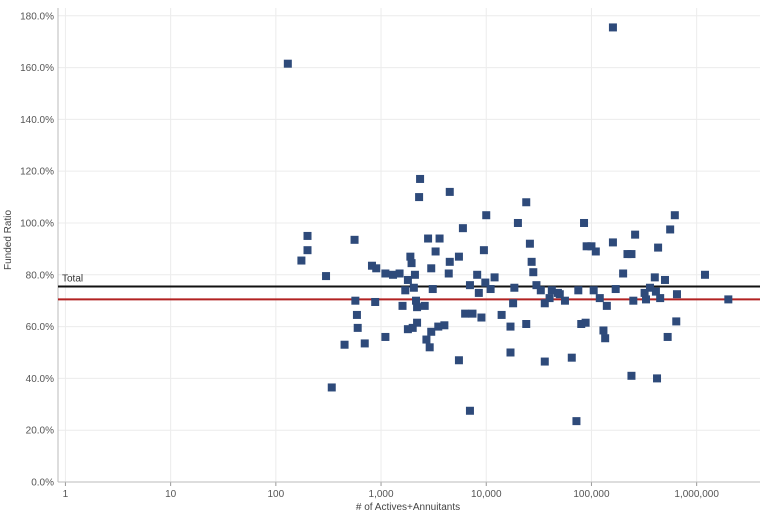 This screenshot has width=768, height=515. What do you see at coordinates (37, 68) in the screenshot?
I see `y-tick-label: 160.0%` at bounding box center [37, 68].